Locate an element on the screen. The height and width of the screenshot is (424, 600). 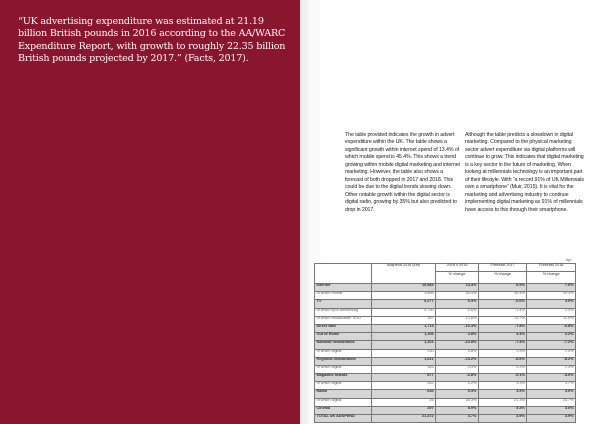
table-row: of which mobile 3,866 45.4% 30.4% 20.3% is located at coordinates (445, 296).